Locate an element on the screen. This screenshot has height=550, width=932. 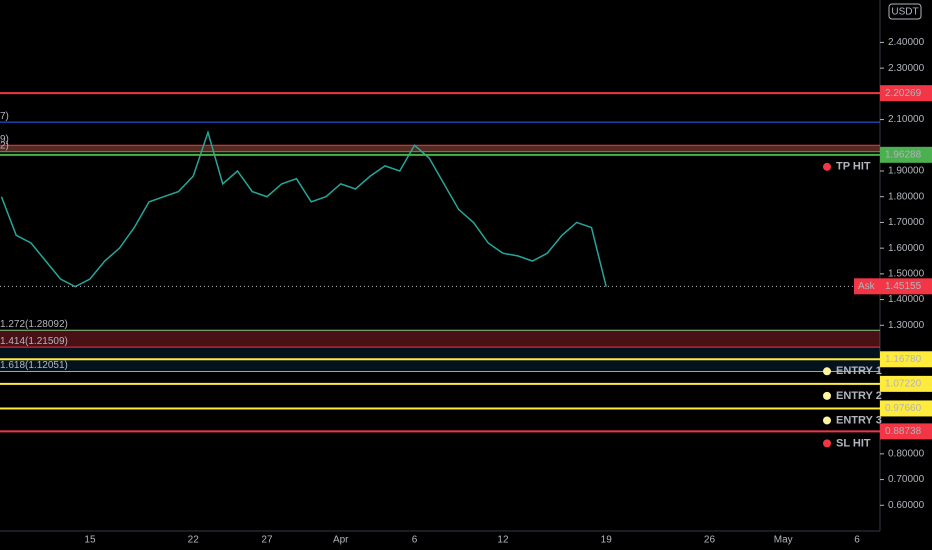
level-price: 0.88738 is located at coordinates (903, 431).